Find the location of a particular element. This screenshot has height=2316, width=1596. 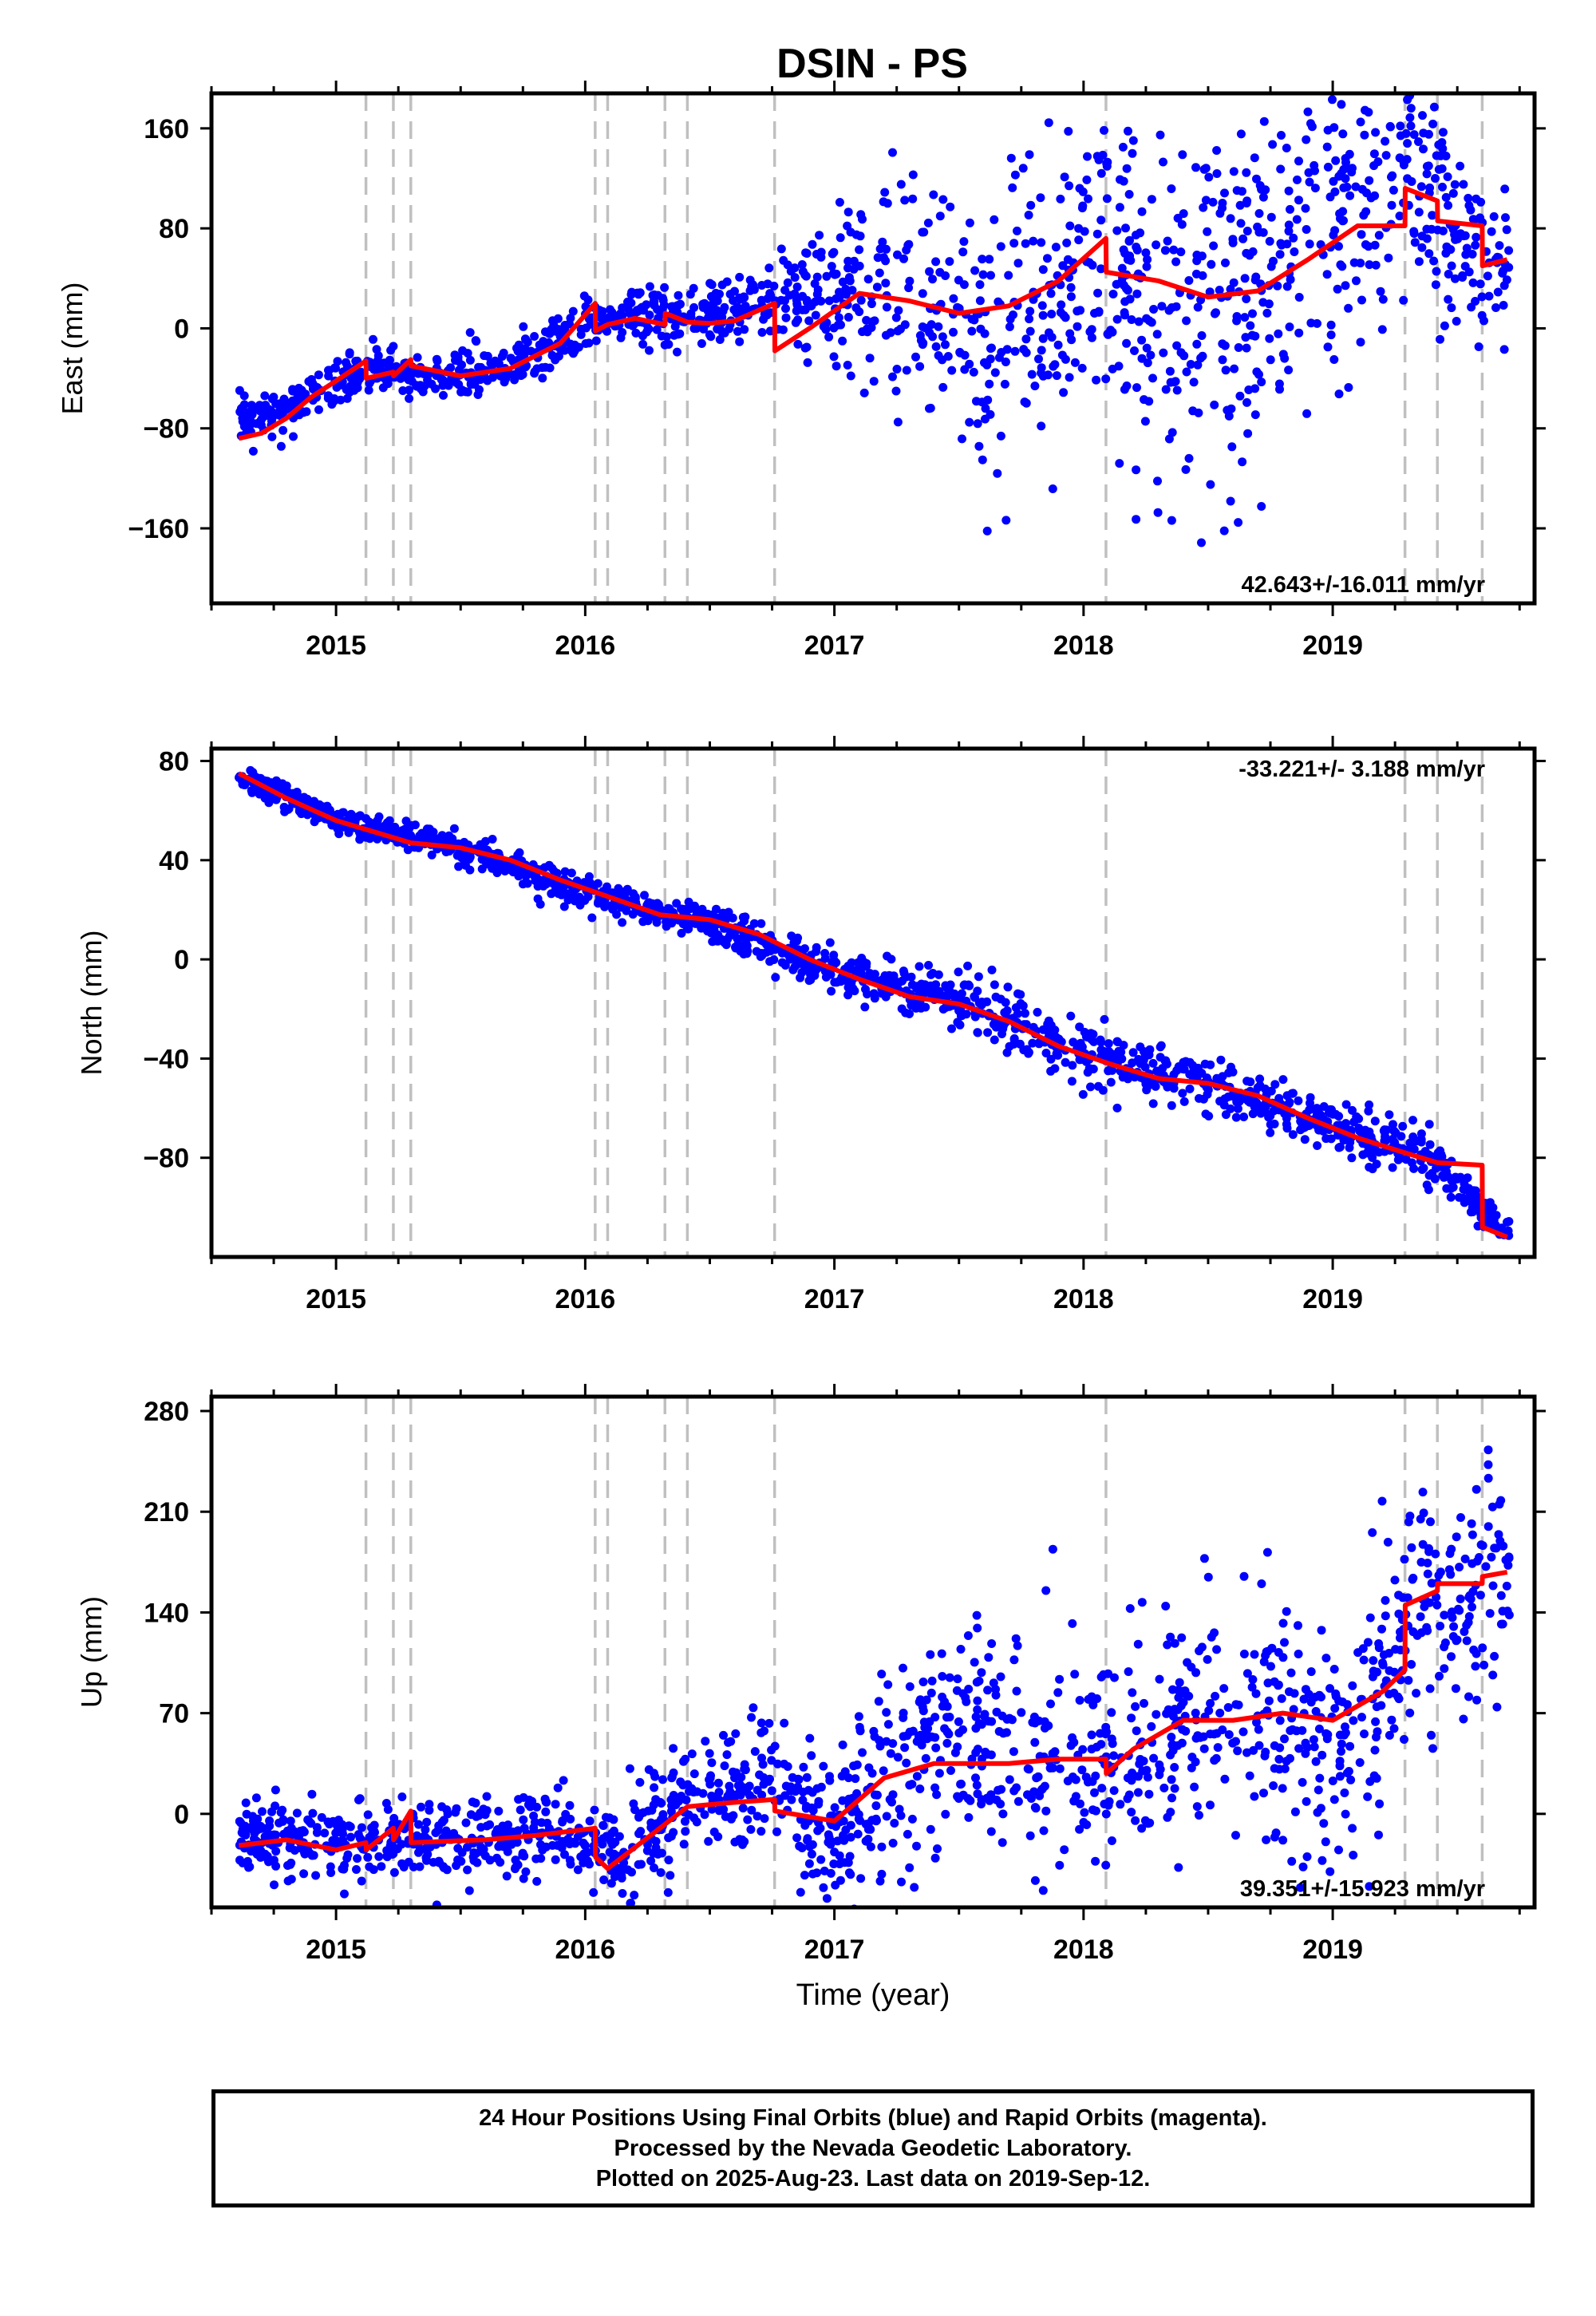

north-ytick-label: 40 is located at coordinates (174, 861).